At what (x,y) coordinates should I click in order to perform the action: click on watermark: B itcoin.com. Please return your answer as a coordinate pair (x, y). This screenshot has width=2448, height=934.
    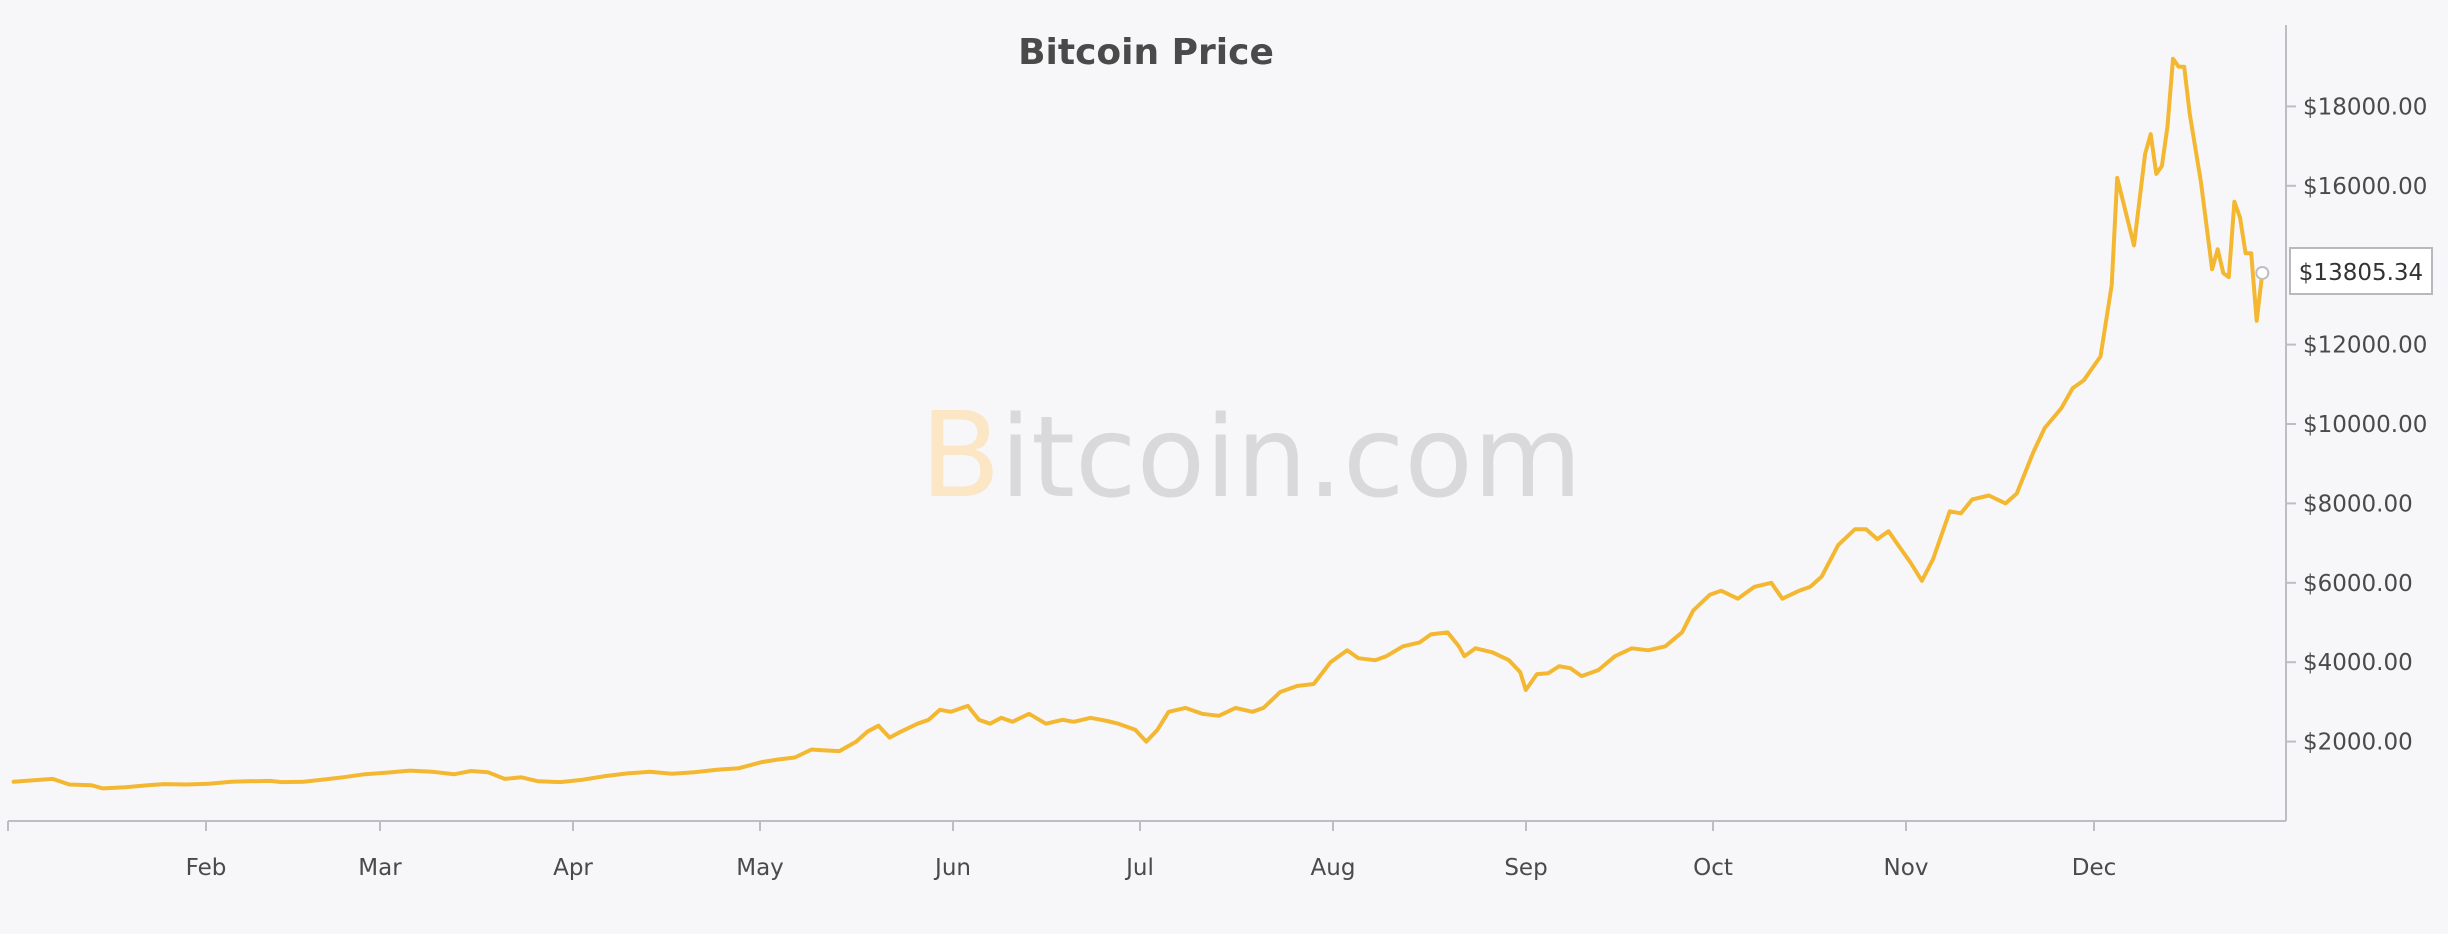
    Looking at the image, I should click on (1251, 455).